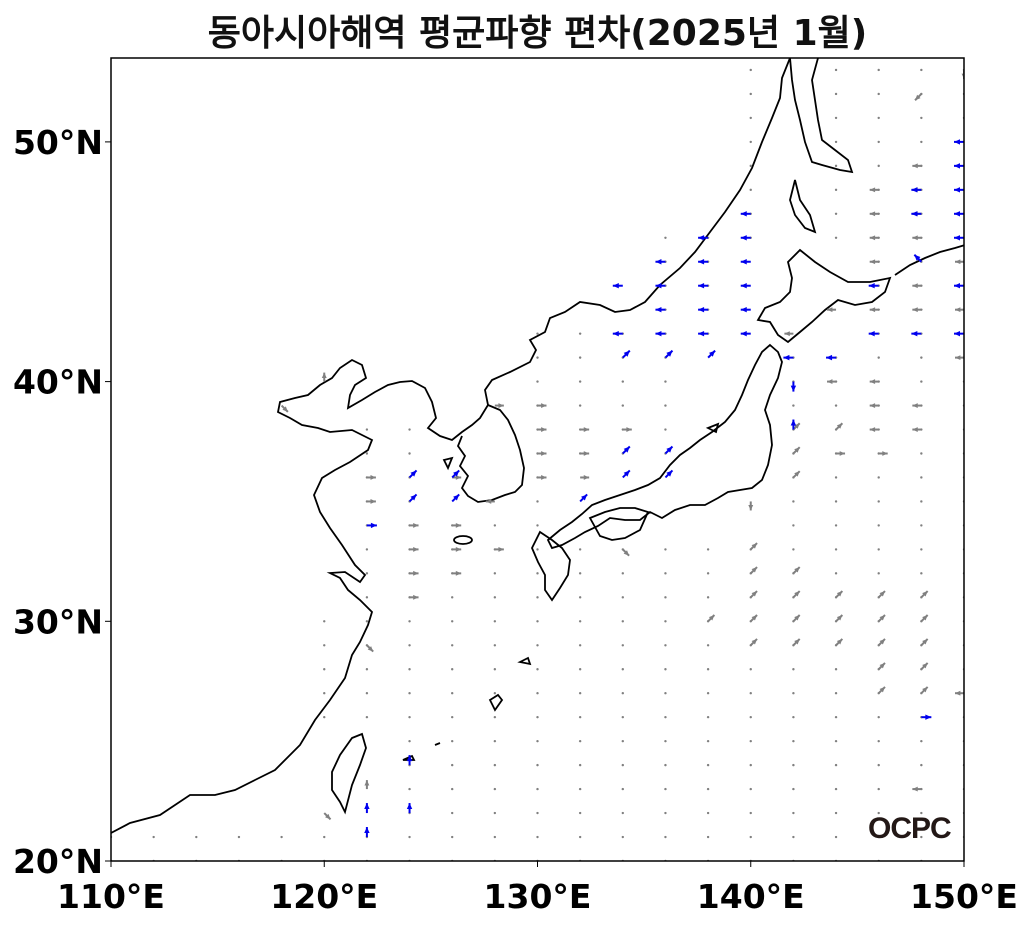  What do you see at coordinates (537, 33) in the screenshot?
I see `page-title: 동아시아해역 평균파향 편차(2025년 1월)` at bounding box center [537, 33].